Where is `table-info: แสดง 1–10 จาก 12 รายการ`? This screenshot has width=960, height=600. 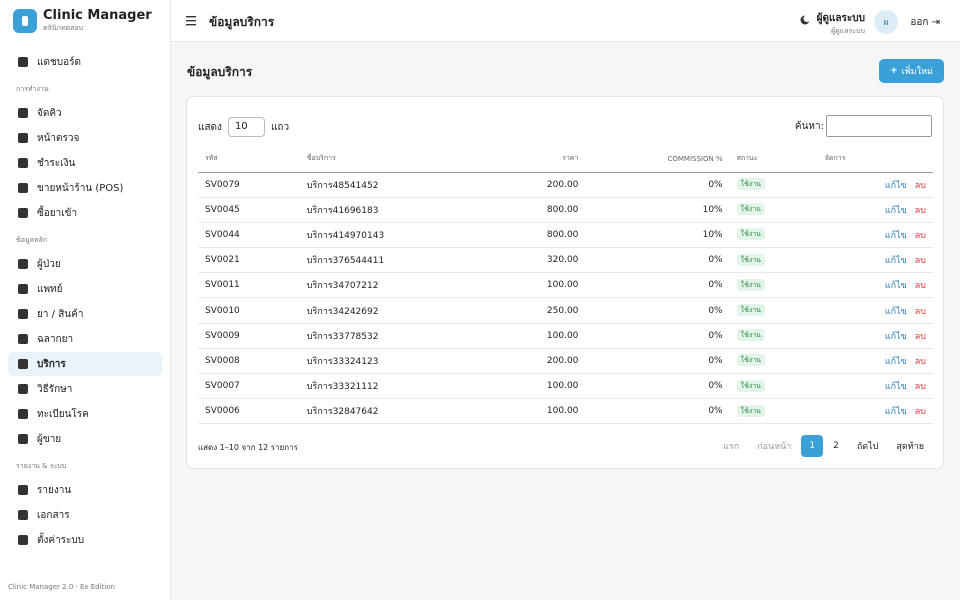 table-info: แสดง 1–10 จาก 12 รายการ is located at coordinates (248, 447).